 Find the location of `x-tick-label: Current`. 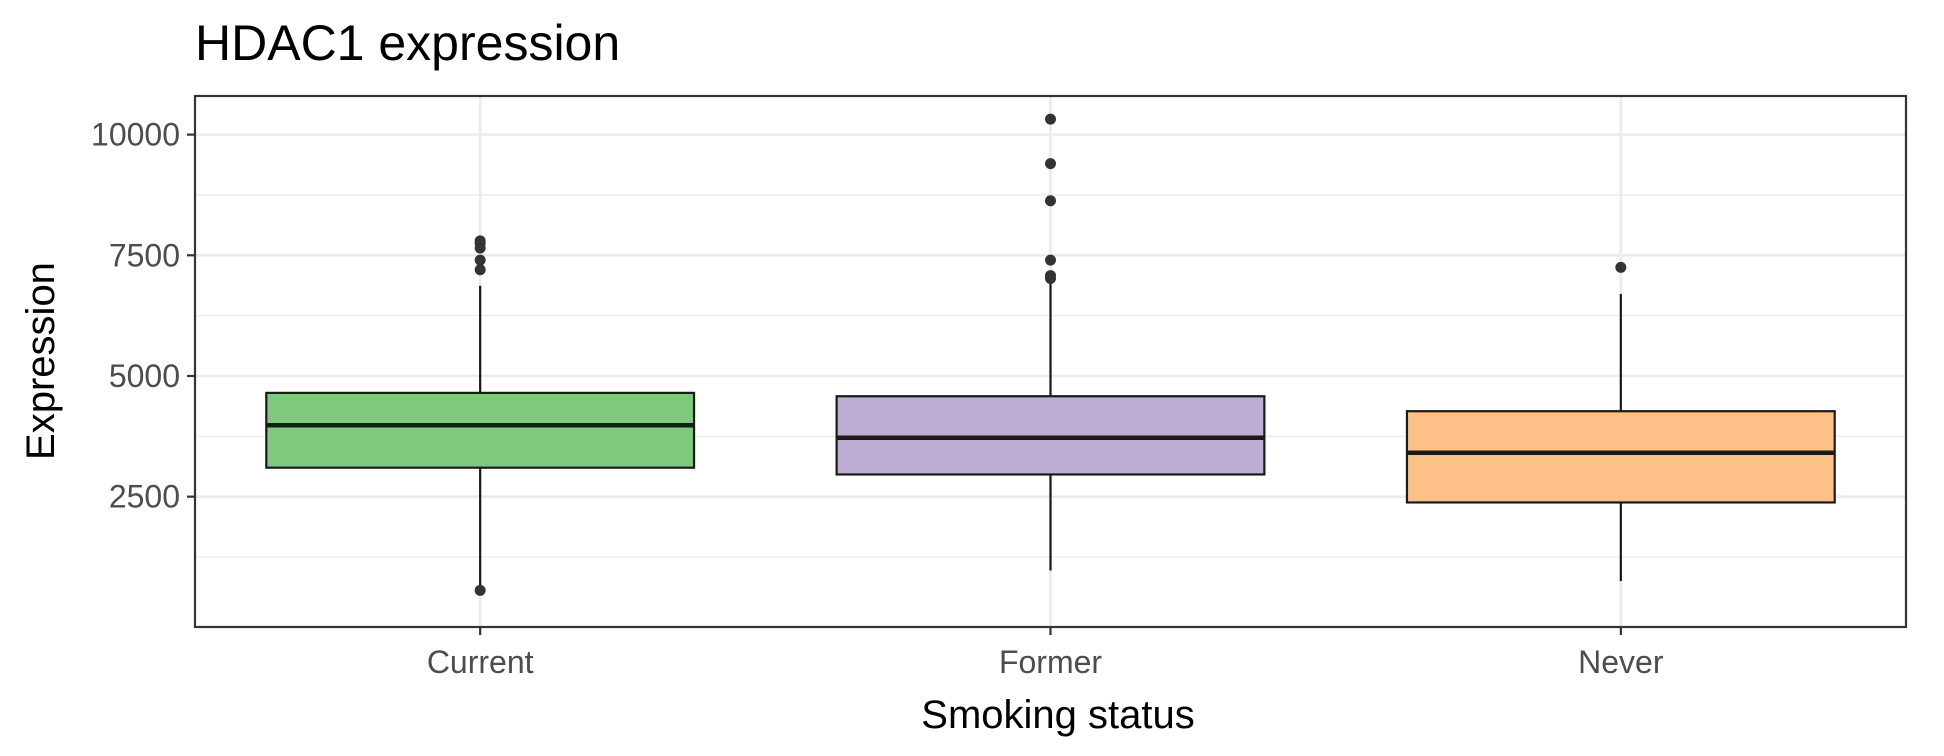

x-tick-label: Current is located at coordinates (480, 662).